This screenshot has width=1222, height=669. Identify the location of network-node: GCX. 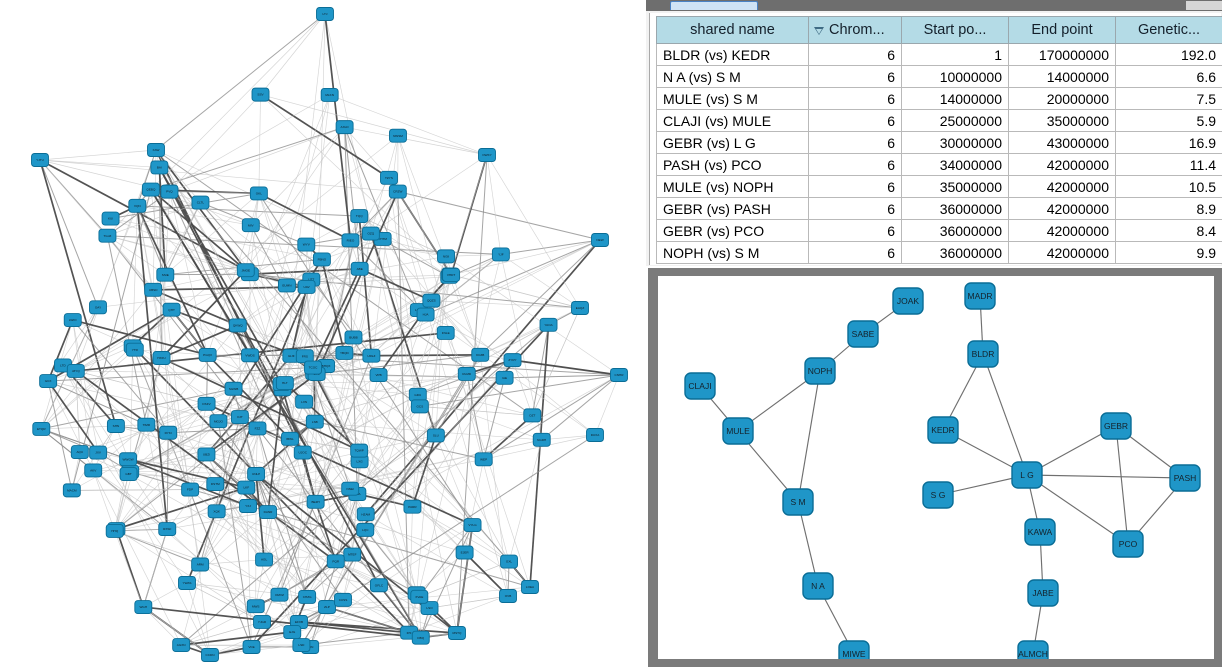
(48, 381).